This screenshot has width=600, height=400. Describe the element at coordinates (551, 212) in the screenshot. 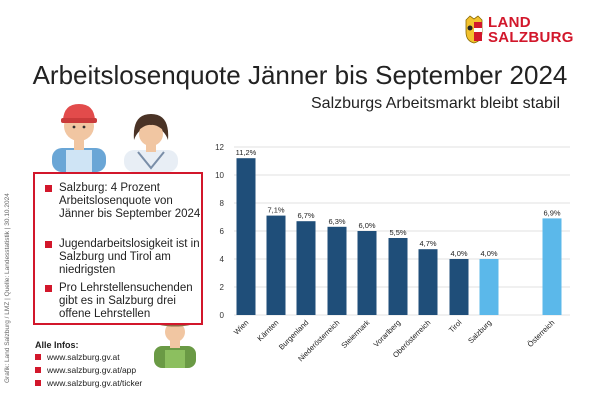

I see `data-label: 6,9%` at that location.